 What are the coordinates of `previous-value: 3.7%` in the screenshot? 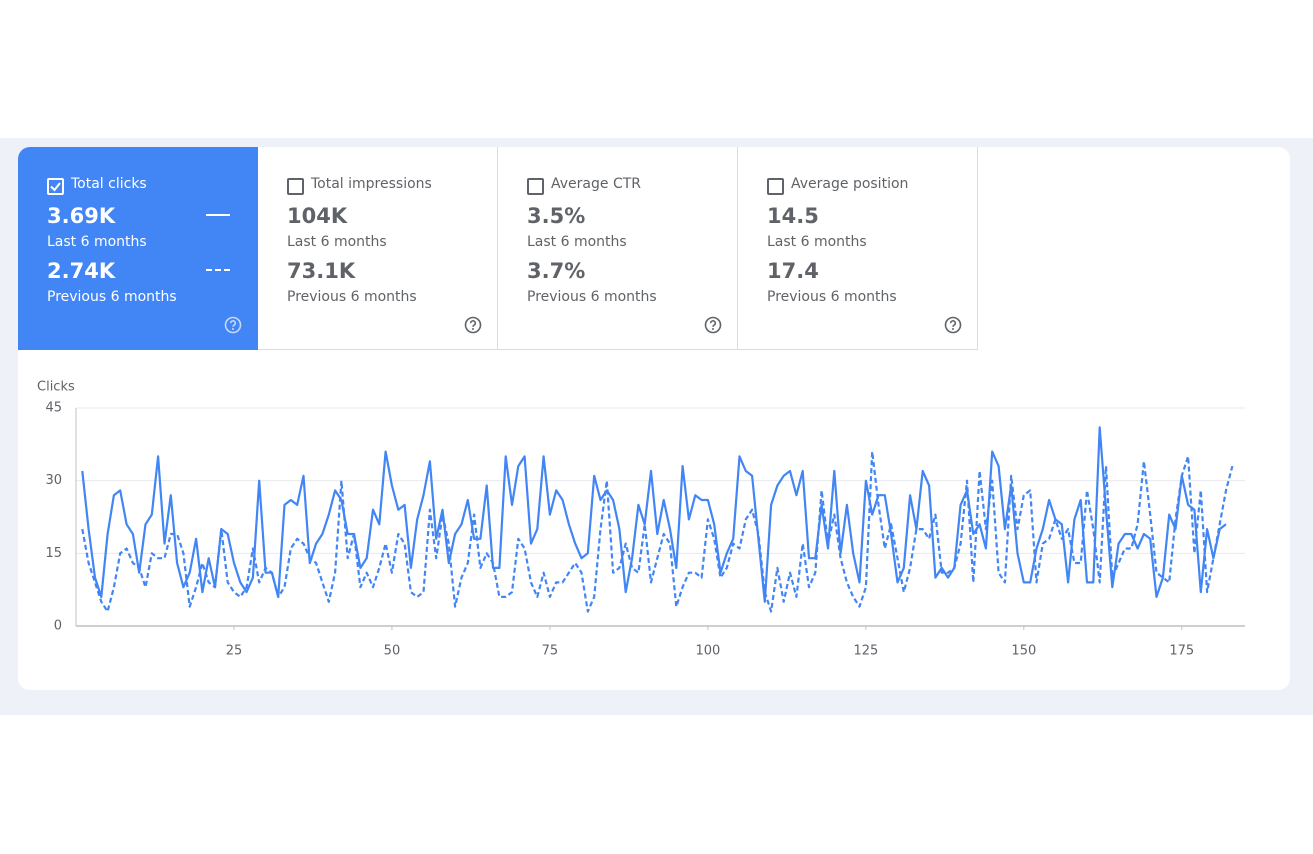 It's located at (556, 271).